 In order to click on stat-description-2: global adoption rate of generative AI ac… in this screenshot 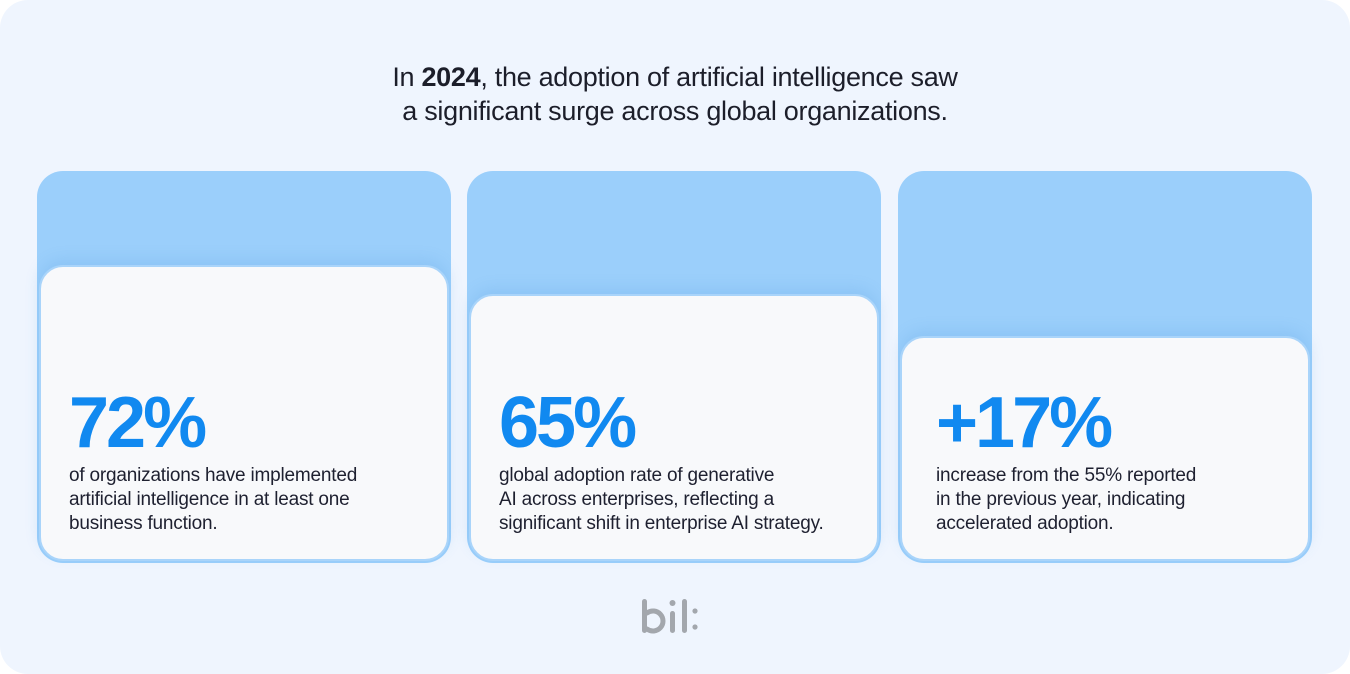, I will do `click(679, 500)`.